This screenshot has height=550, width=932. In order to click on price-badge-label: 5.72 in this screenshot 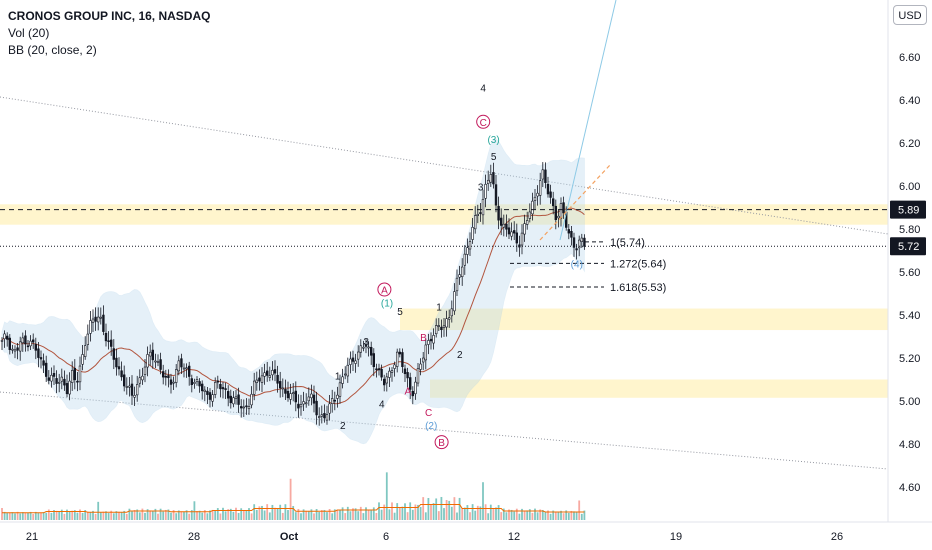, I will do `click(908, 247)`.